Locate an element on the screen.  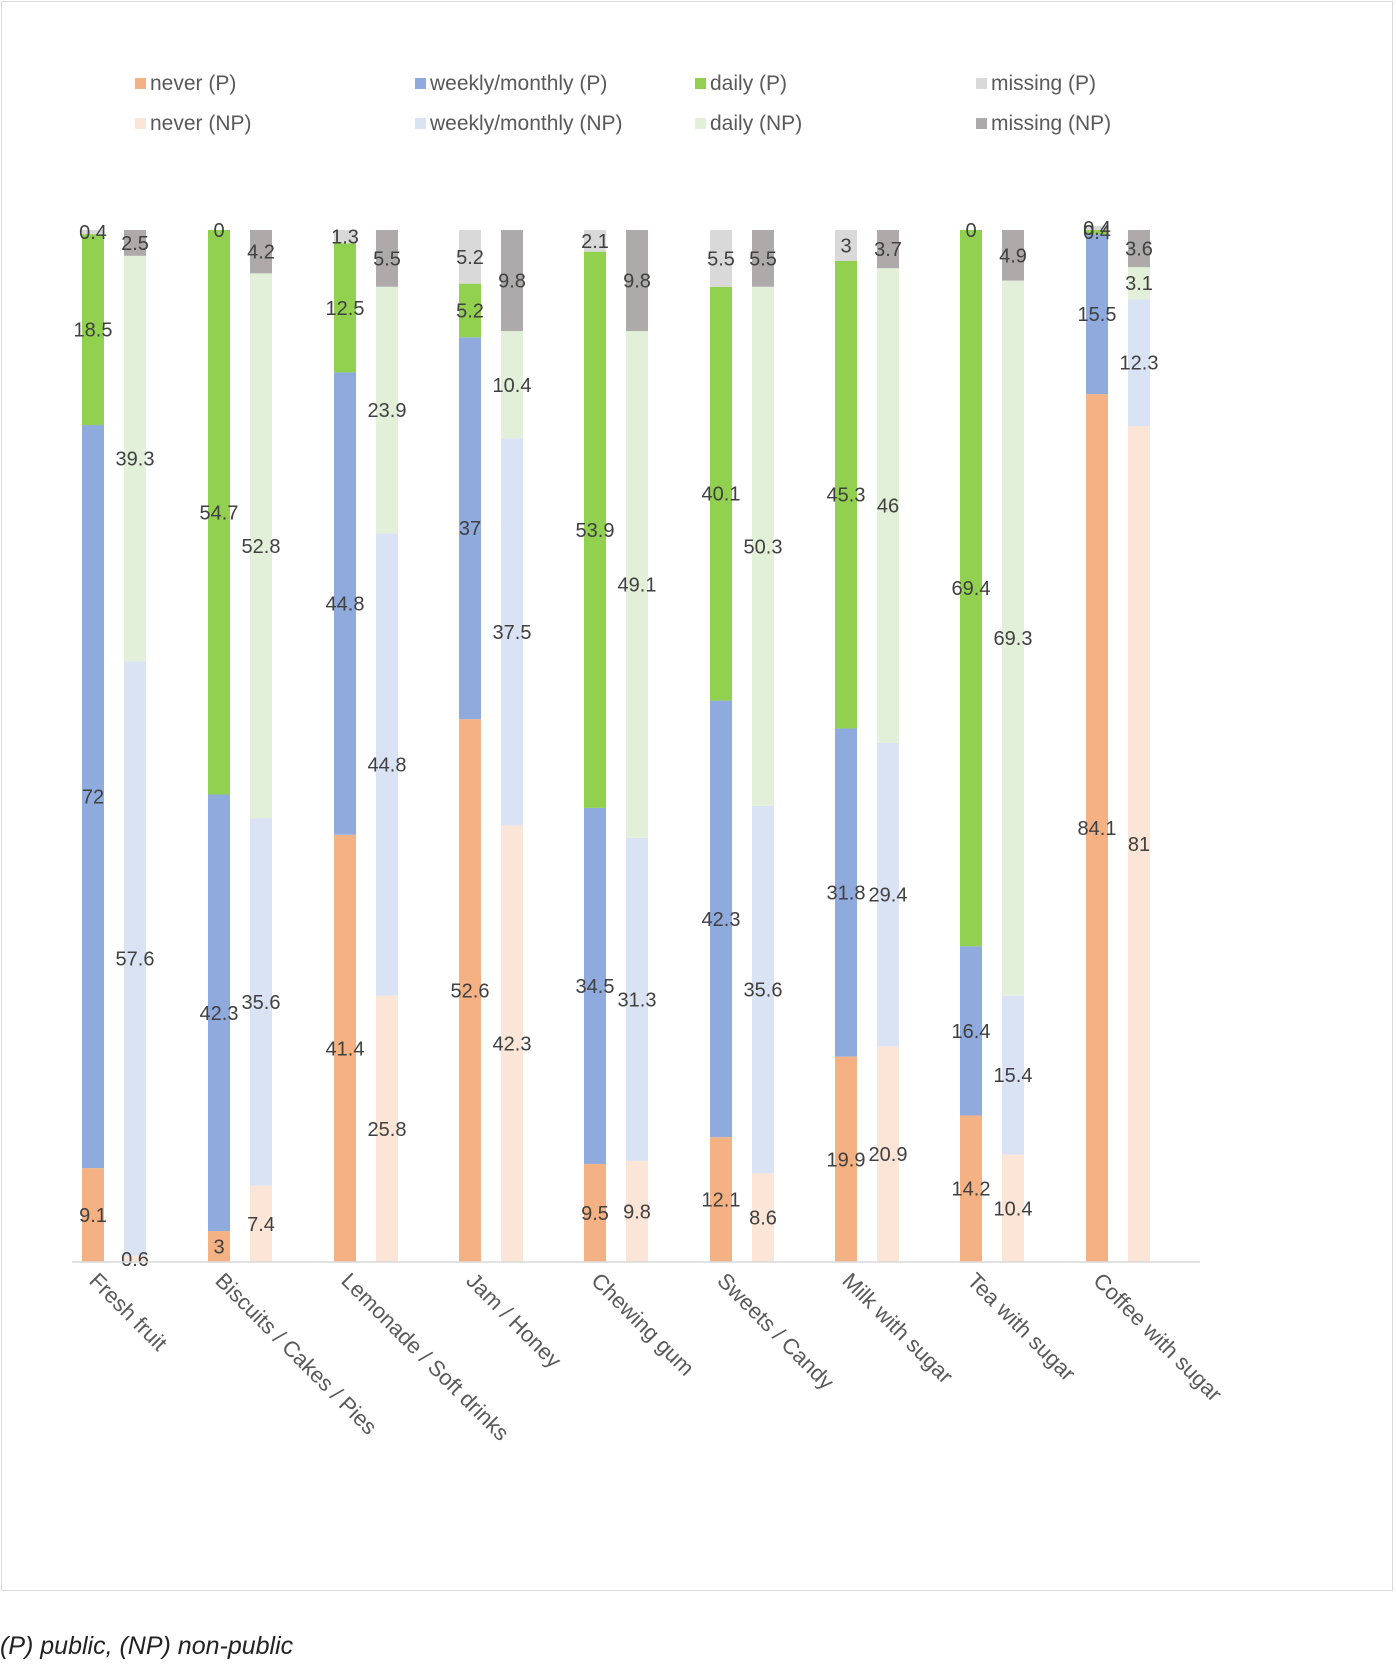
data-label-coffee-with-sugar-missing-p: 0.4 is located at coordinates (1097, 229).